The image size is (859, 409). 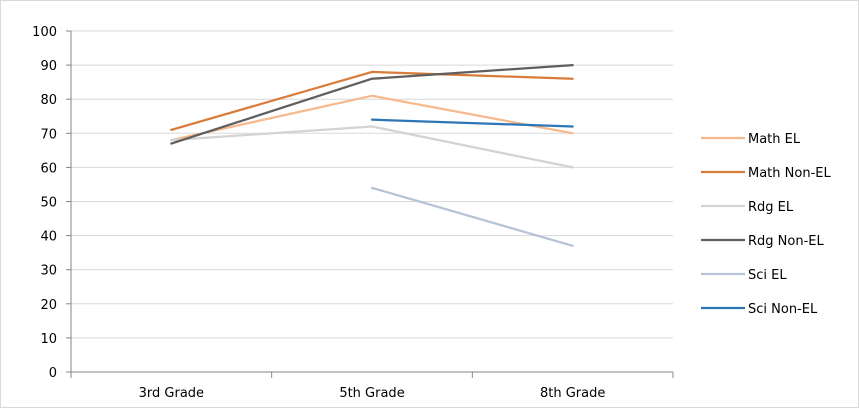 What do you see at coordinates (48, 134) in the screenshot?
I see `y-tick-label: 70` at bounding box center [48, 134].